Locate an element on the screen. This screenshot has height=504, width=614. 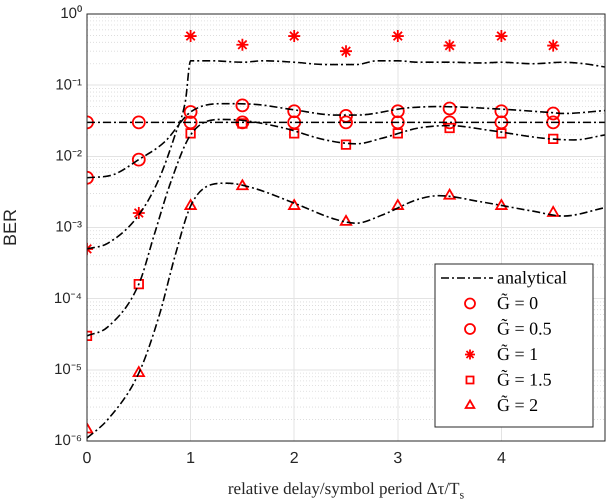
y-tick-label: 10⁰ is located at coordinates (71, 13).